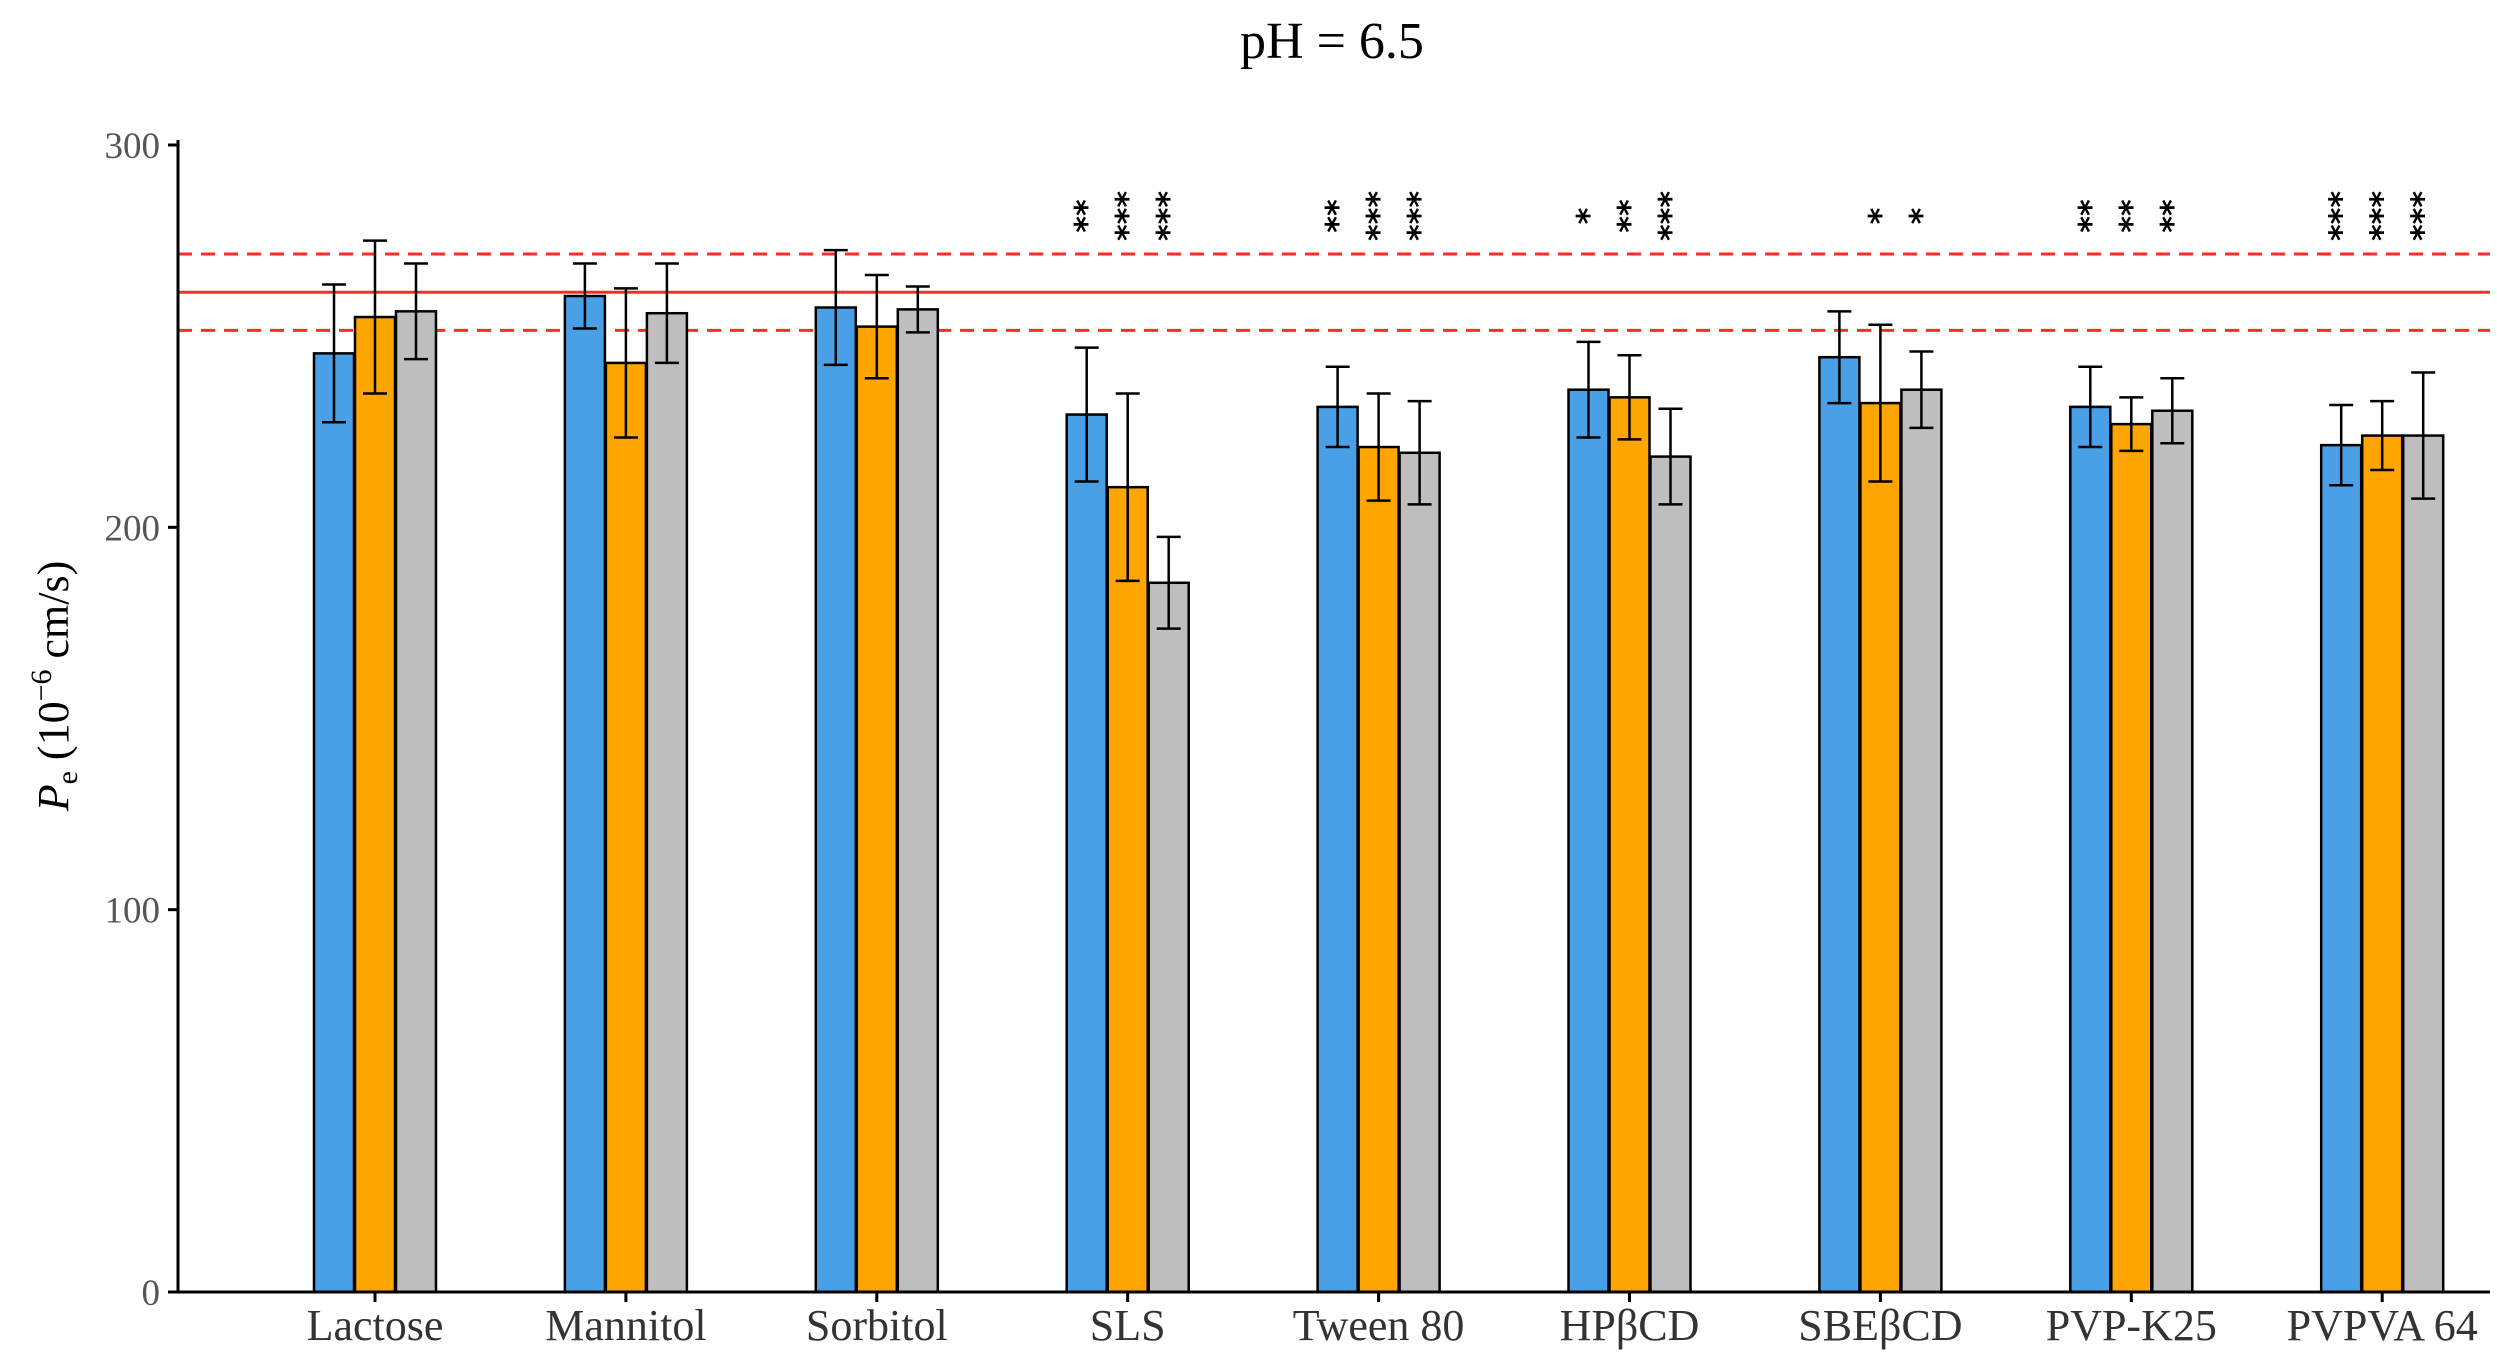 The height and width of the screenshot is (1363, 2497). I want to click on x-tick-label-mannitol: Mannitol, so click(625, 1325).